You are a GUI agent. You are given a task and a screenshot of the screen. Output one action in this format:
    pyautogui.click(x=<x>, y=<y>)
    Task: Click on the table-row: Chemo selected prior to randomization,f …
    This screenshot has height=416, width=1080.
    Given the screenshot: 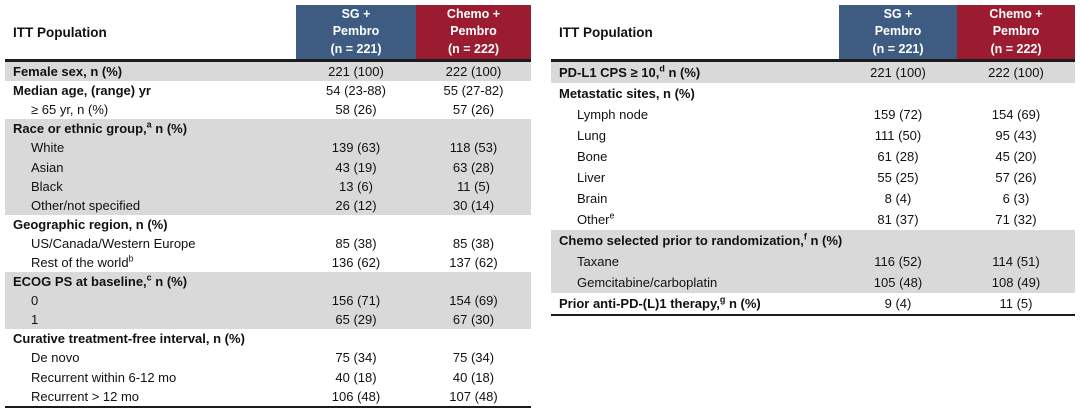 What is the action you would take?
    pyautogui.click(x=813, y=240)
    